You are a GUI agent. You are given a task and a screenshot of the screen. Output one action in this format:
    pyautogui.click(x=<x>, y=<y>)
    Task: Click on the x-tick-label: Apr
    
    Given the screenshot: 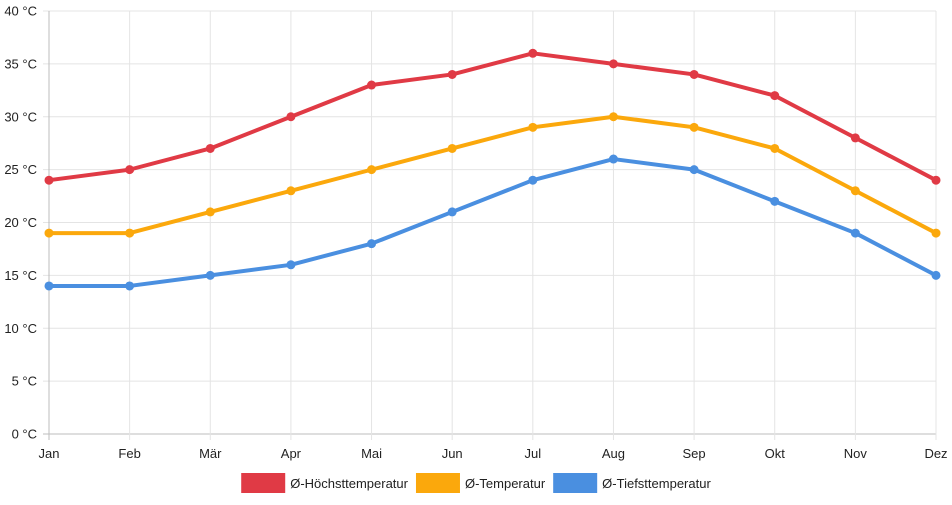 What is the action you would take?
    pyautogui.click(x=291, y=453)
    